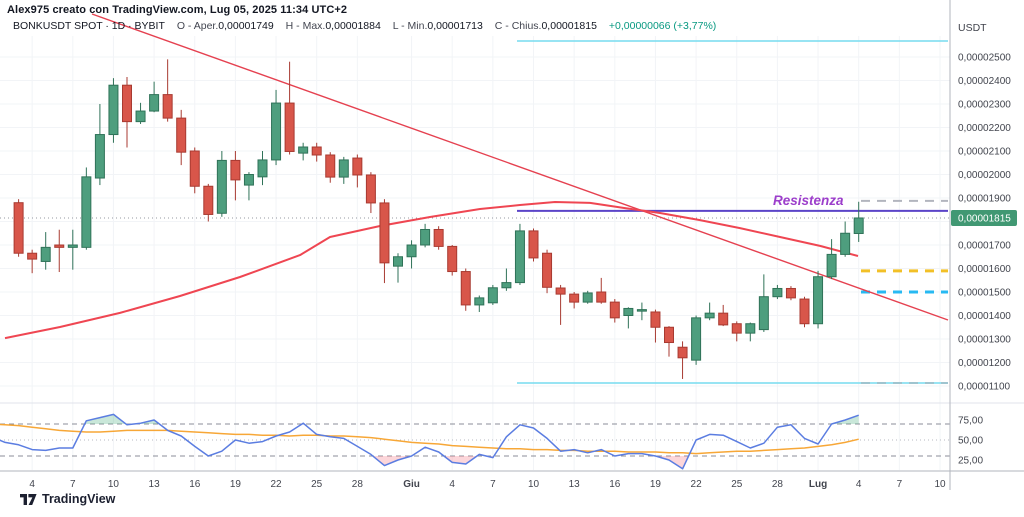  I want to click on tradingview-logo: TradingView, so click(67, 499).